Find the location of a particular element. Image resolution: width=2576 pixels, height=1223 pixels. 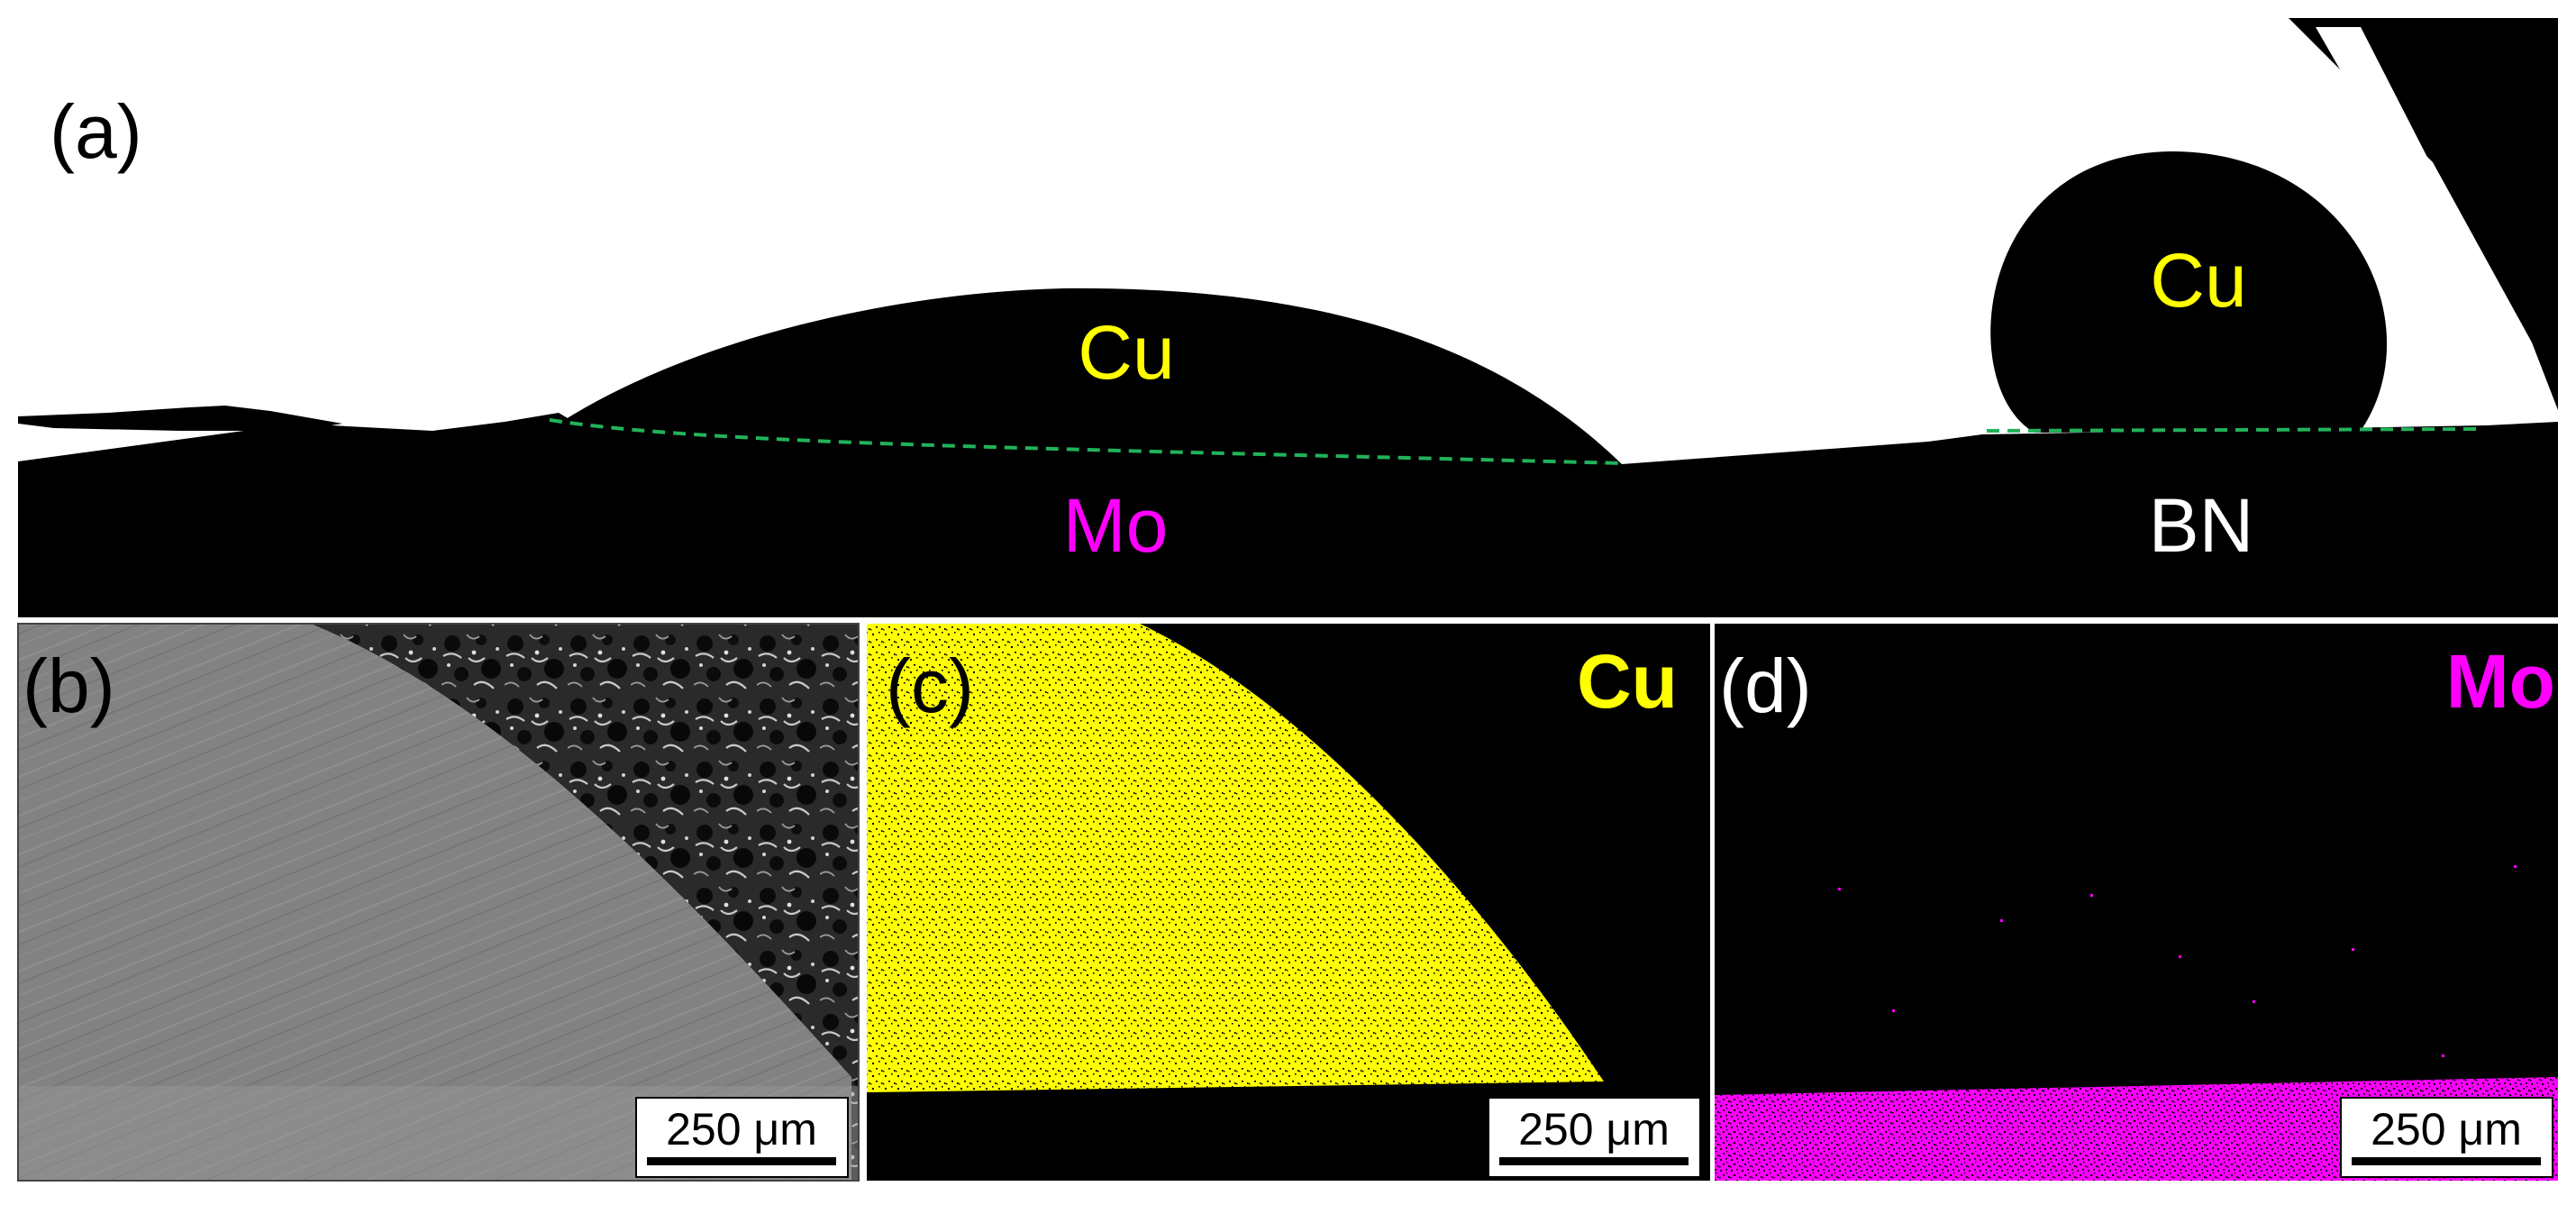

scale-bar-c: 250 μm is located at coordinates (1594, 1137).